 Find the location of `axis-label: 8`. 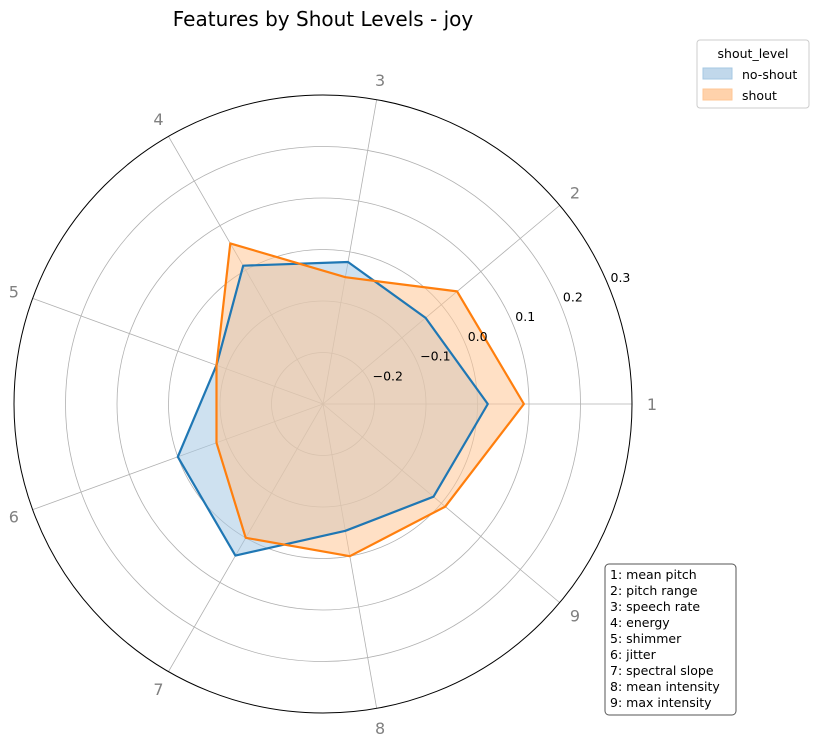

axis-label: 8 is located at coordinates (380, 728).